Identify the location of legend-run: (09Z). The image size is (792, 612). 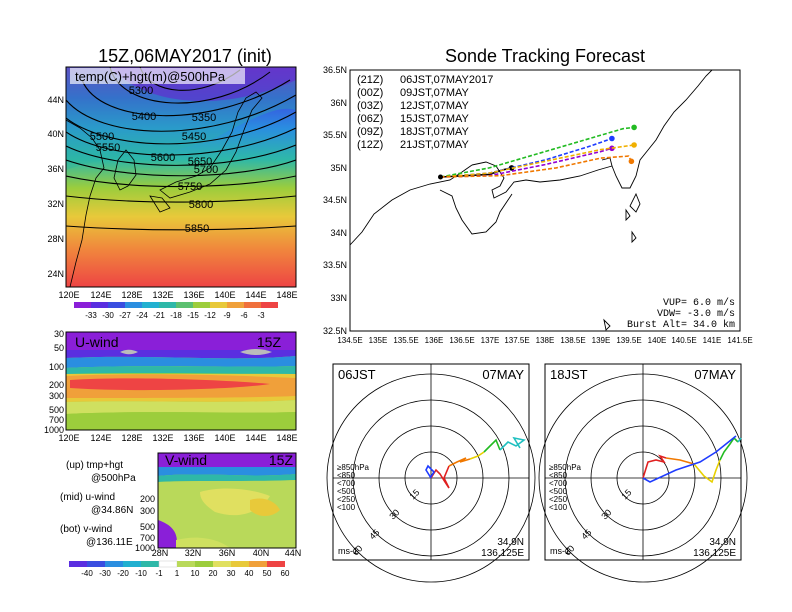
(370, 132).